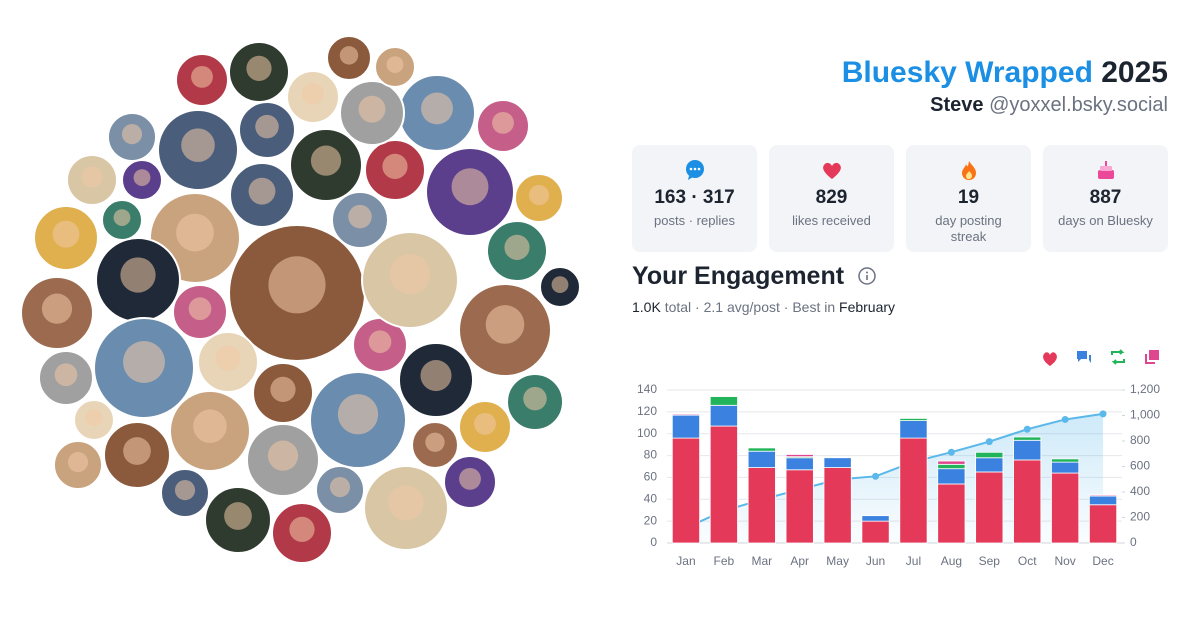 This screenshot has width=1200, height=630. Describe the element at coordinates (867, 307) in the screenshot. I see `best-month: February` at that location.